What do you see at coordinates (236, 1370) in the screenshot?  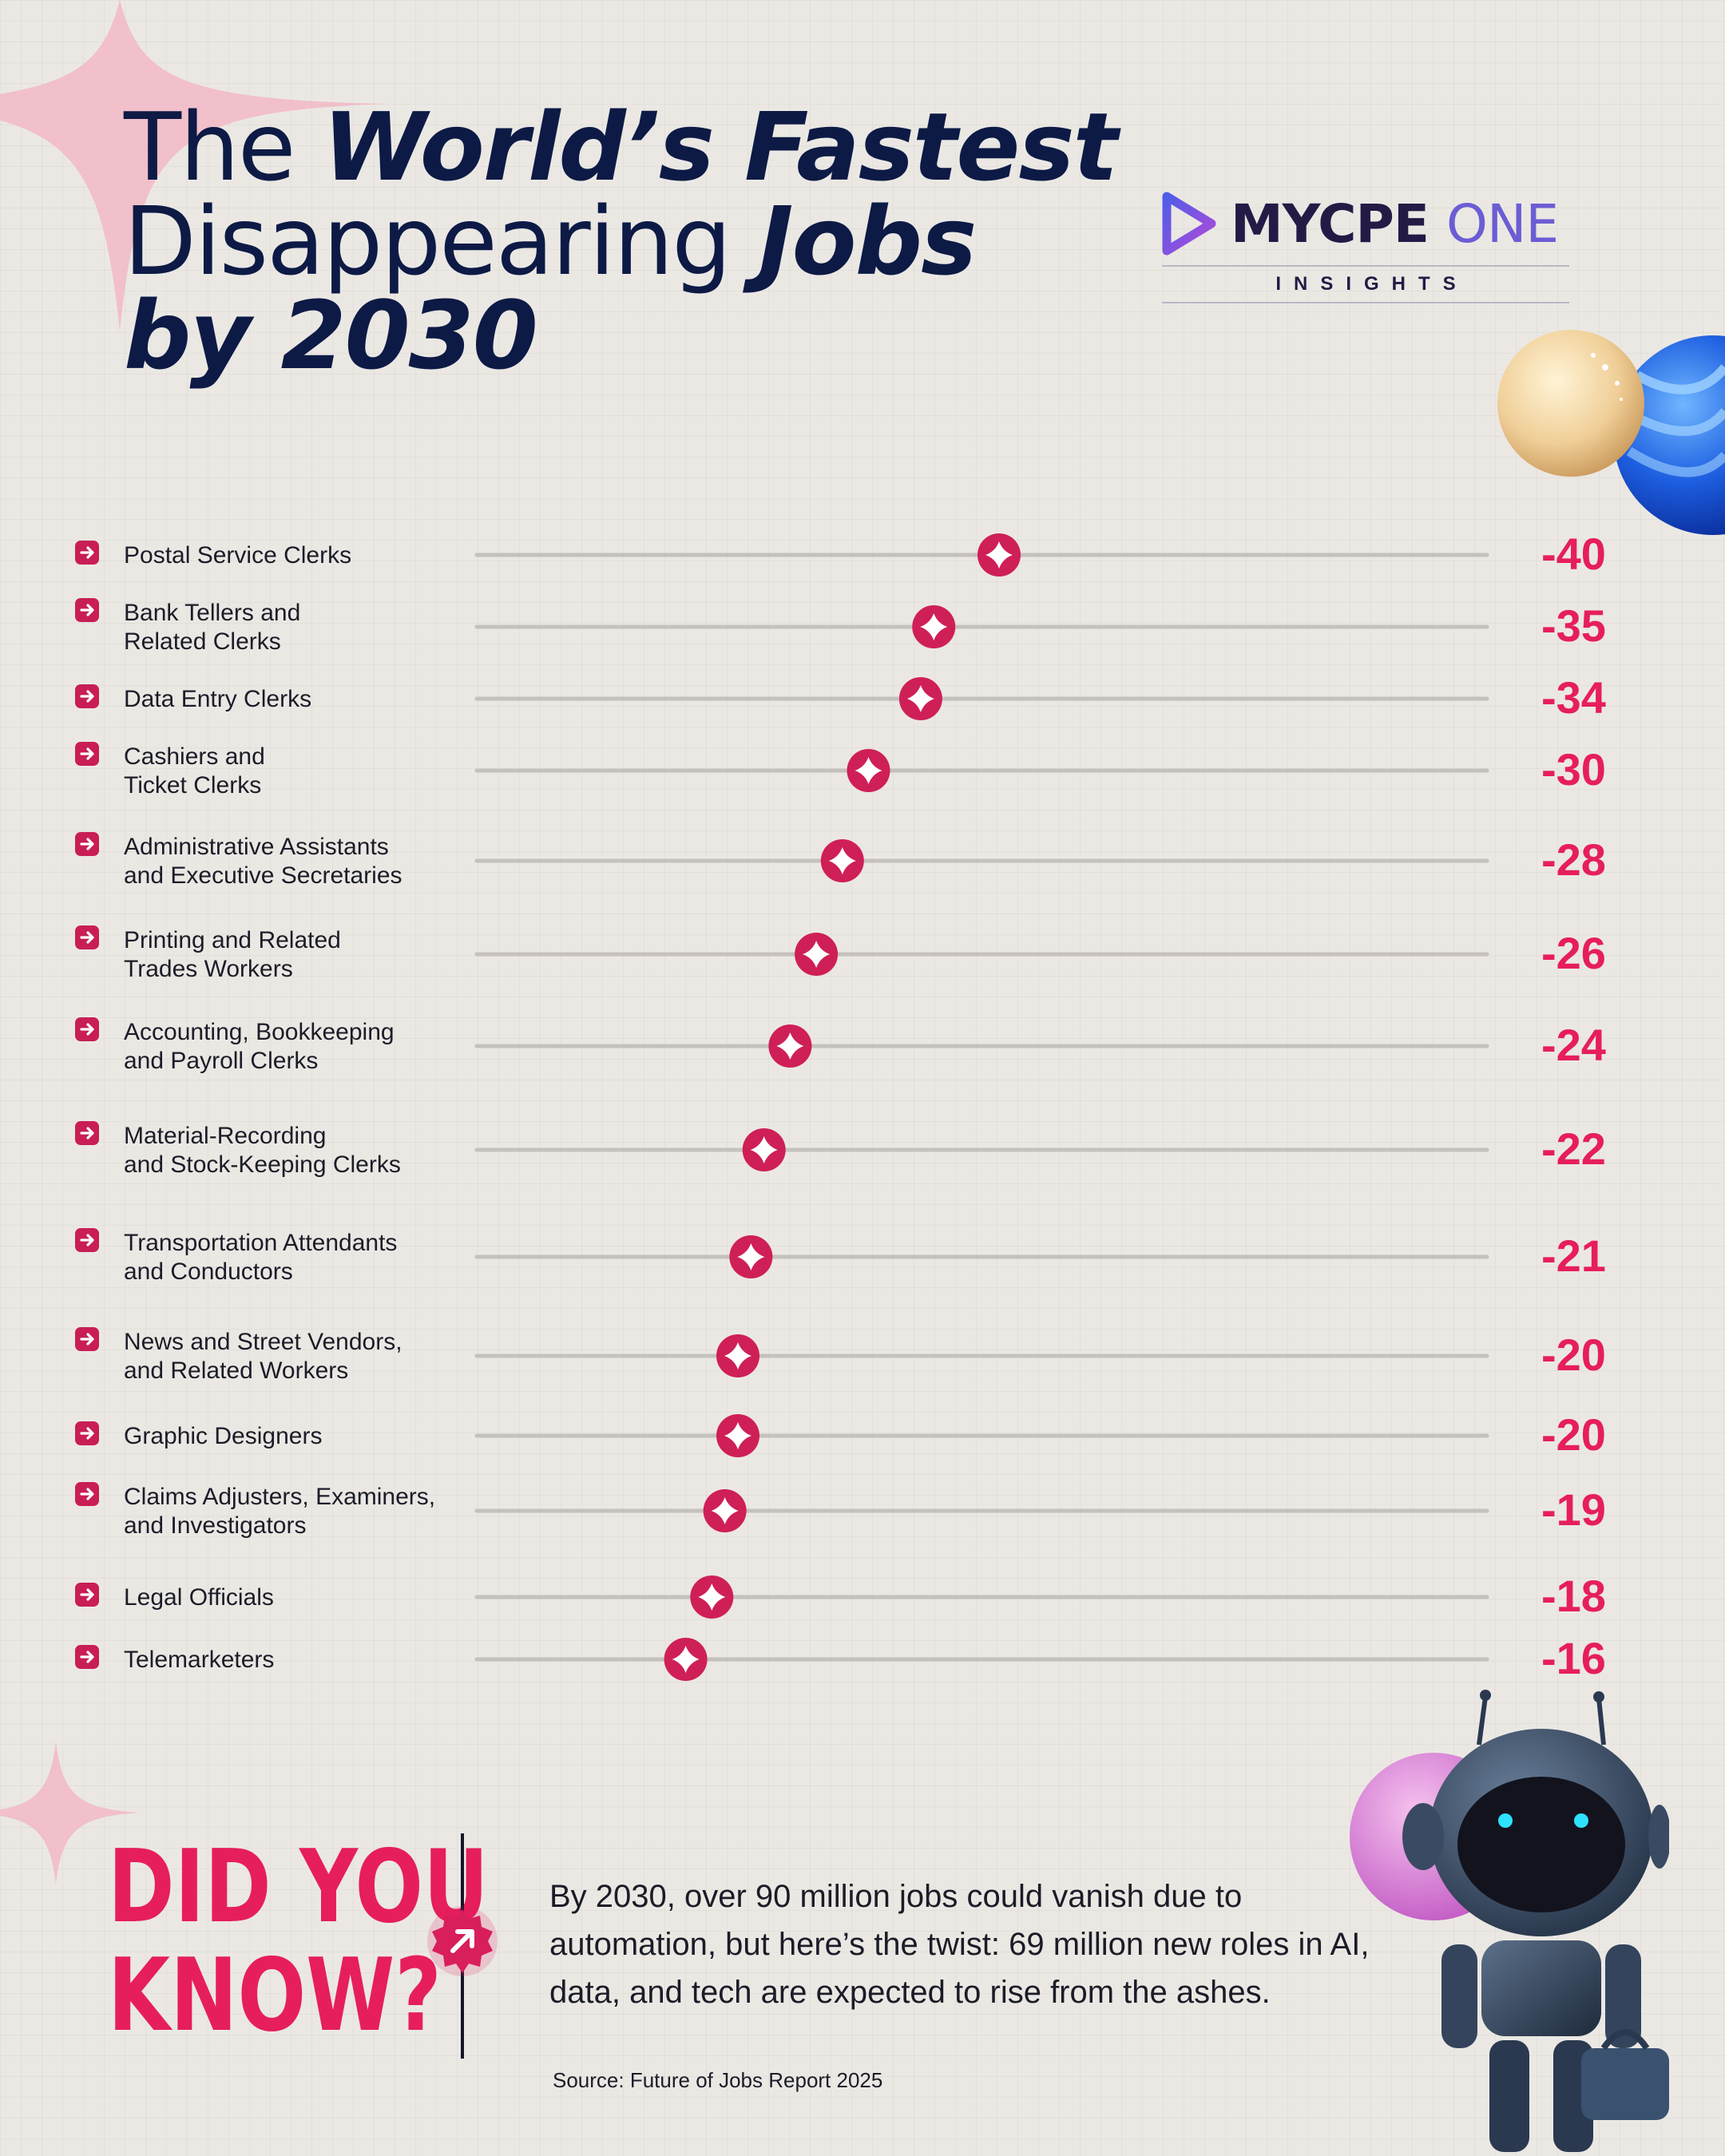 I see `category-label-line: and Related Workers` at bounding box center [236, 1370].